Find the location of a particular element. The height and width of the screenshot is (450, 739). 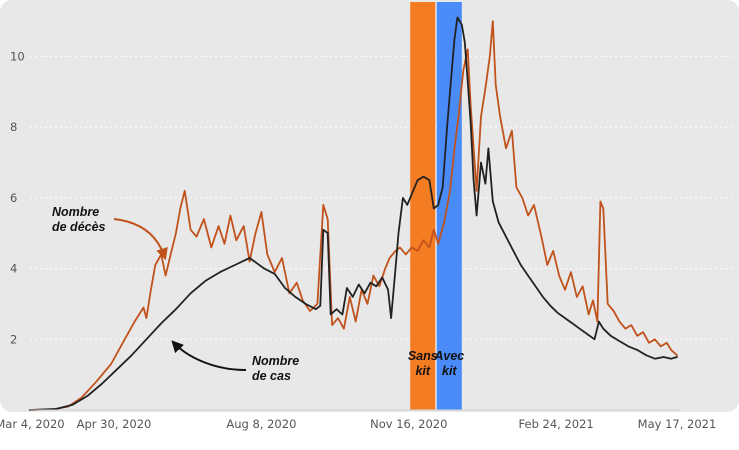

annotation-cases-arrow is located at coordinates (209, 355).